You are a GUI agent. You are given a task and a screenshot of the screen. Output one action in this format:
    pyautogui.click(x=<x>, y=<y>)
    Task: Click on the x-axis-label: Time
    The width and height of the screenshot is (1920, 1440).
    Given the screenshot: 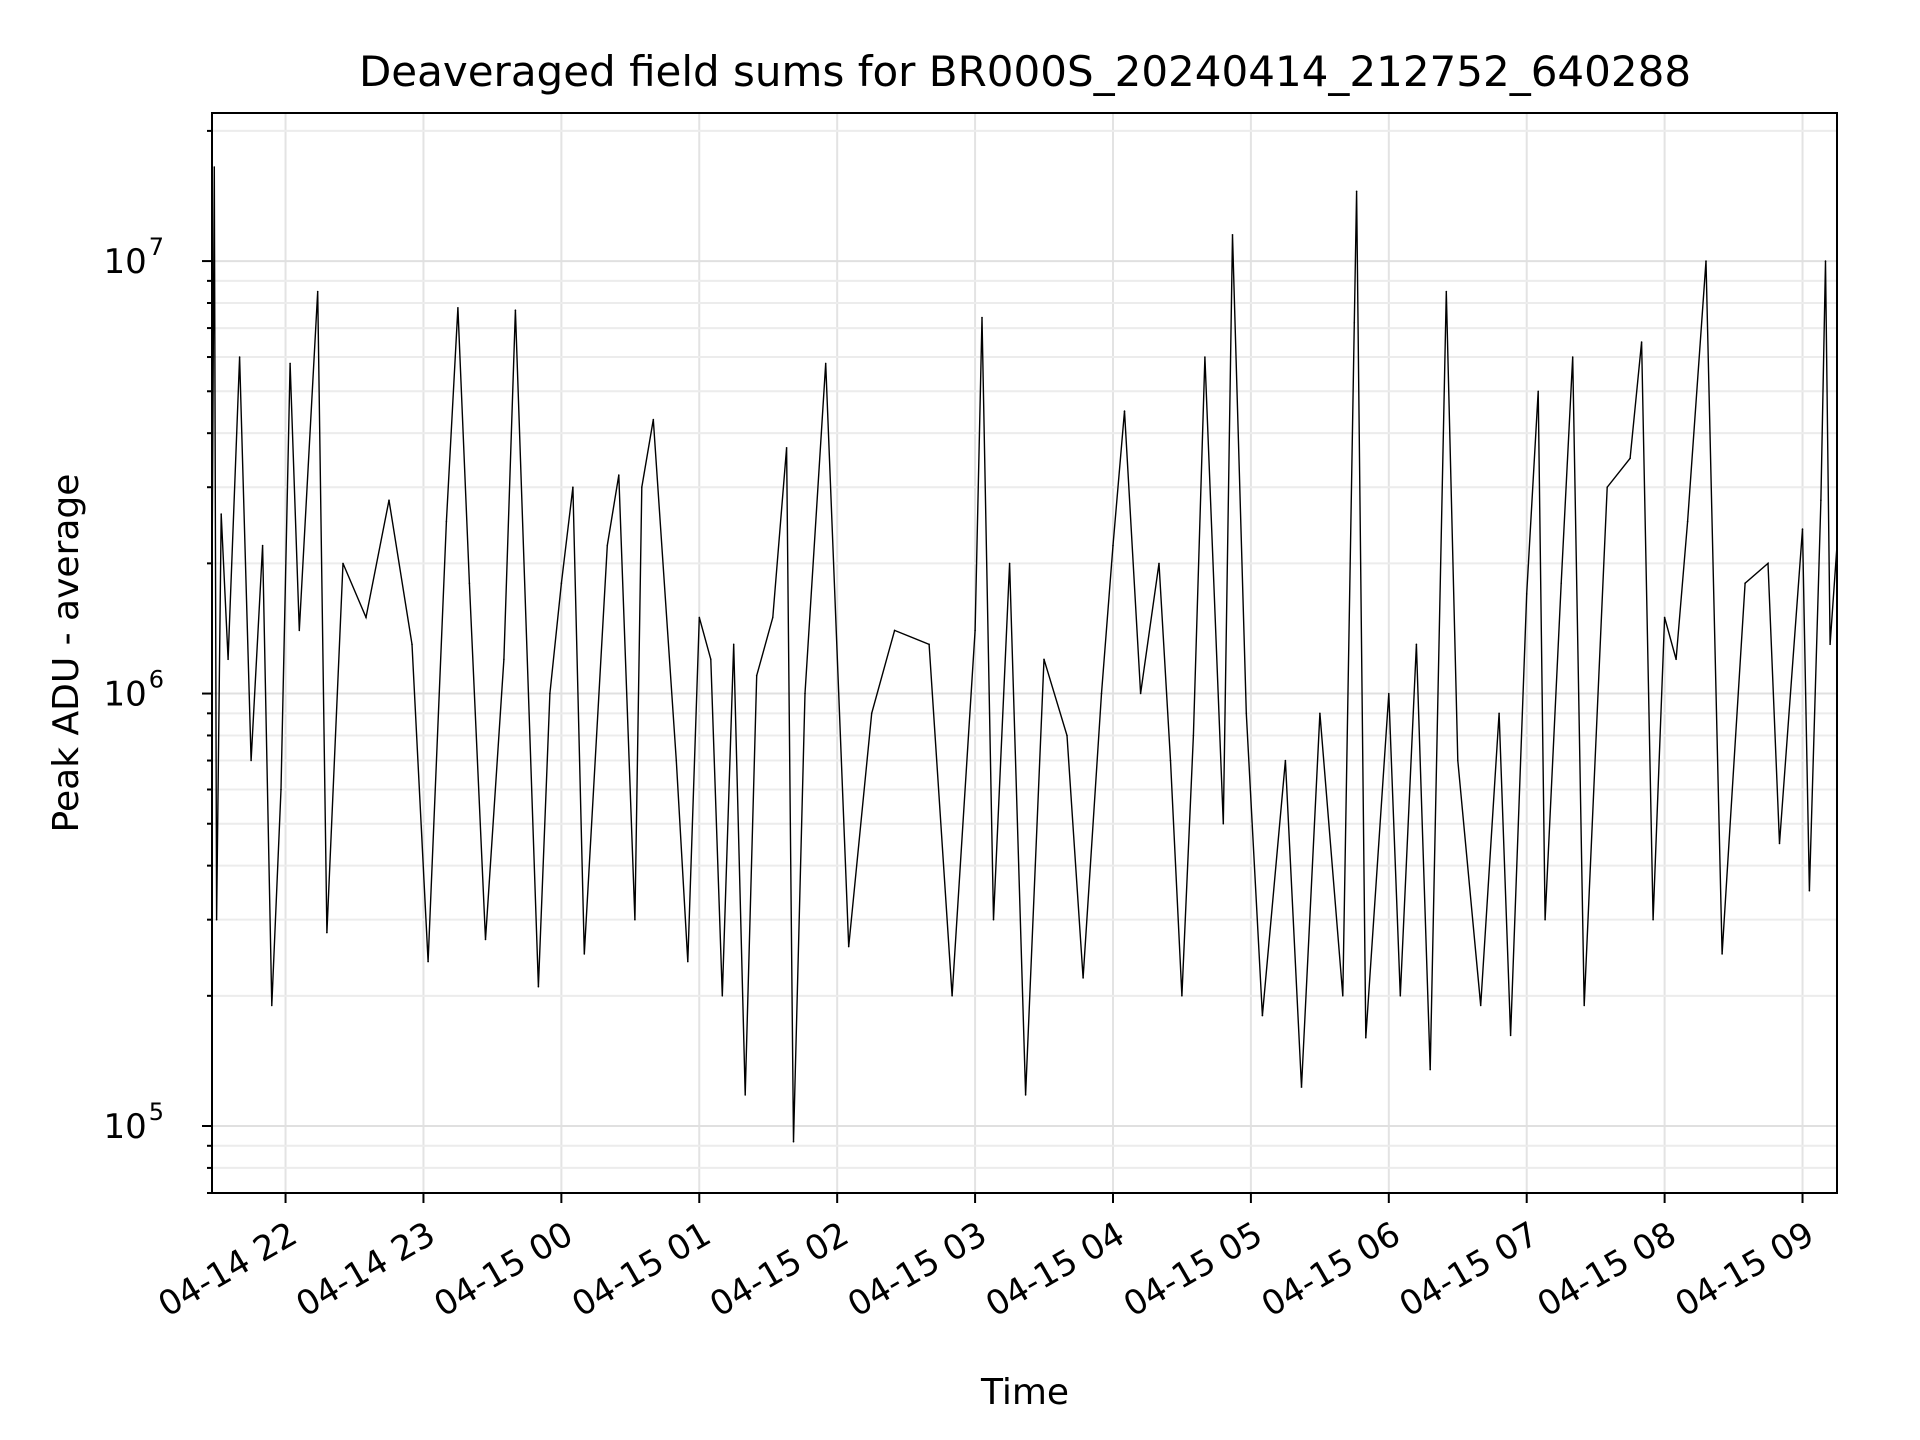 What is the action you would take?
    pyautogui.click(x=1024, y=1392)
    